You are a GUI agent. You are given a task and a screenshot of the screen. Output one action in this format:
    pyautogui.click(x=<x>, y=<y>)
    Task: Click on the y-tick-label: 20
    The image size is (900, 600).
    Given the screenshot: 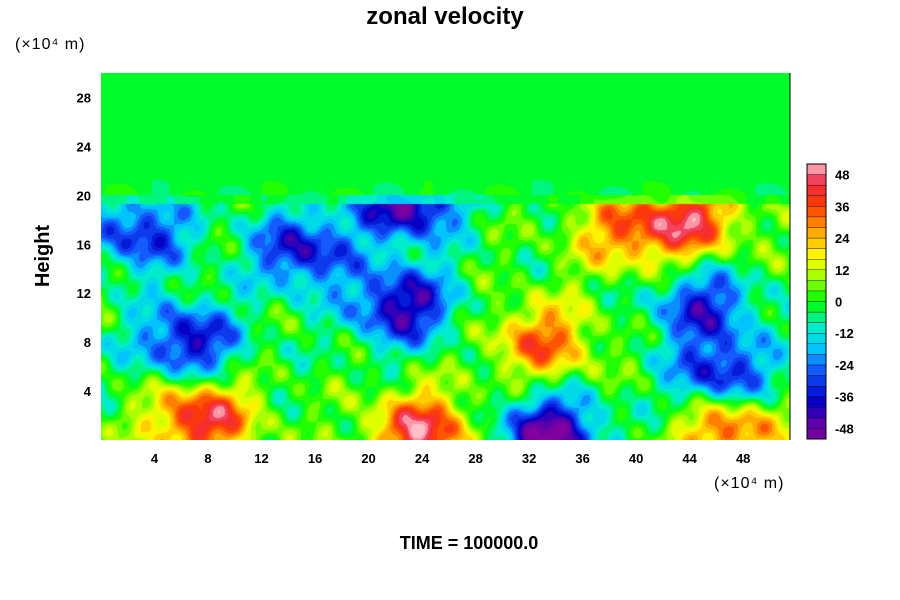 What is the action you would take?
    pyautogui.click(x=84, y=195)
    